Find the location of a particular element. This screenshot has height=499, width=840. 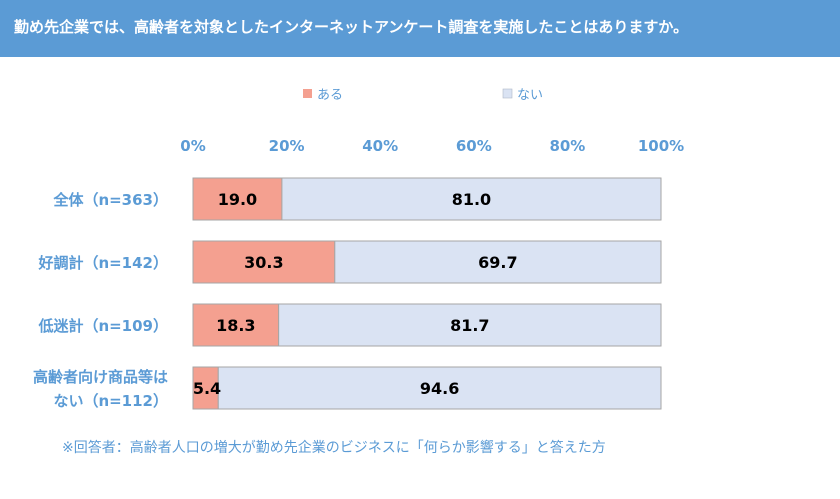

data-label: 81.0 is located at coordinates (471, 199).